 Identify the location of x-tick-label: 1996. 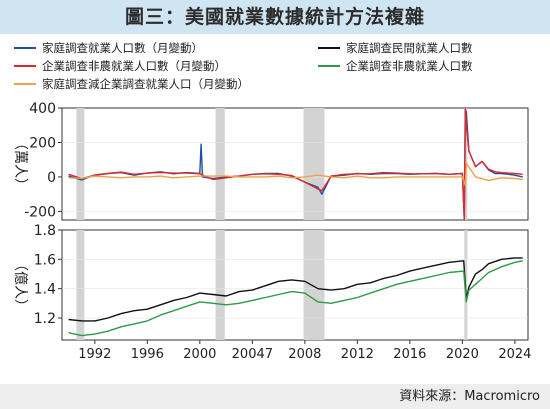
(147, 354).